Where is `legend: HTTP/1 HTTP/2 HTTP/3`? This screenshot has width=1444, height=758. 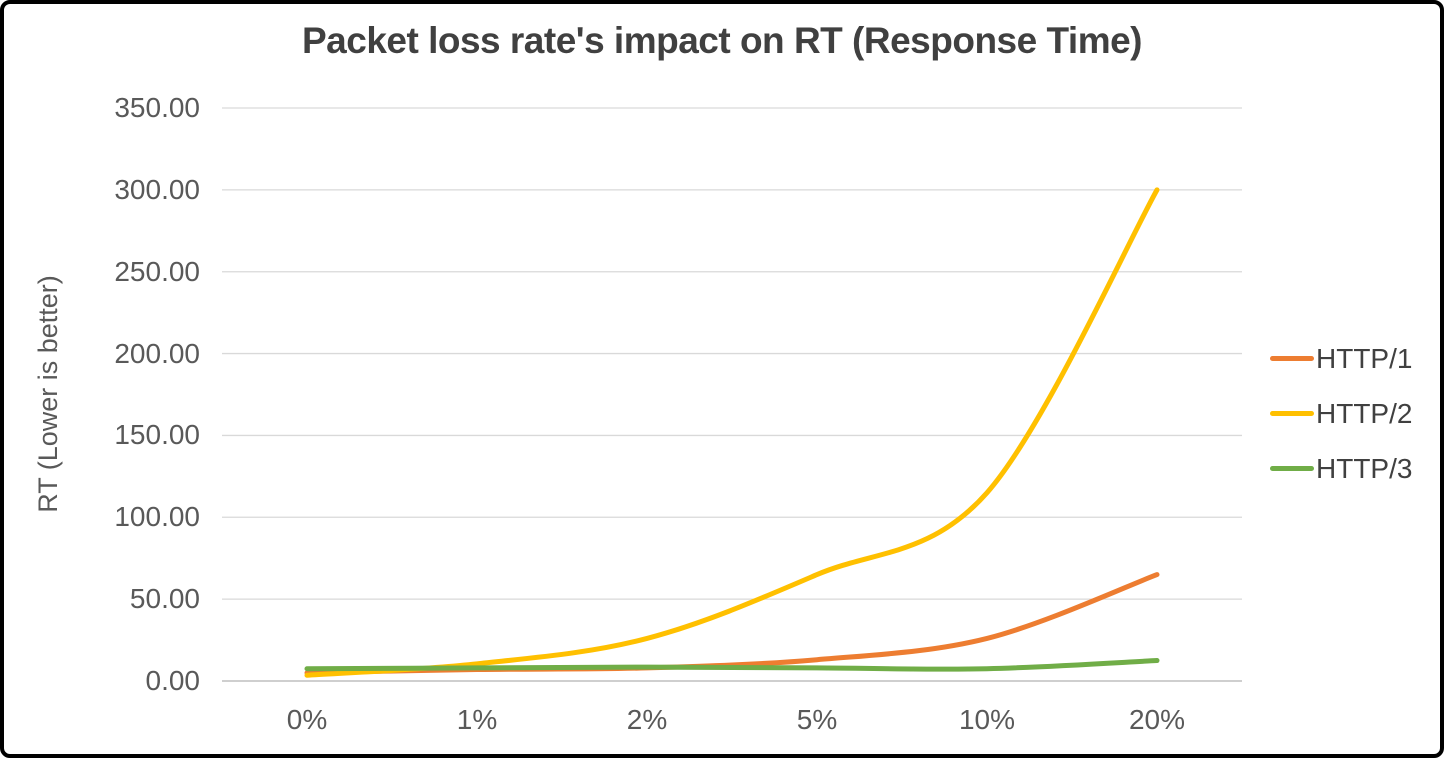
legend: HTTP/1 HTTP/2 HTTP/3 is located at coordinates (1341, 413).